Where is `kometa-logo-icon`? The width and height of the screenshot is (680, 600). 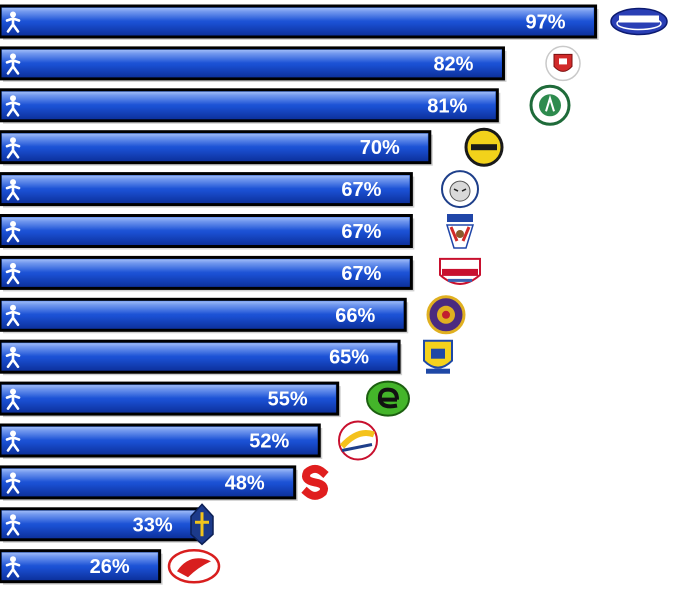 kometa-logo-icon is located at coordinates (639, 21).